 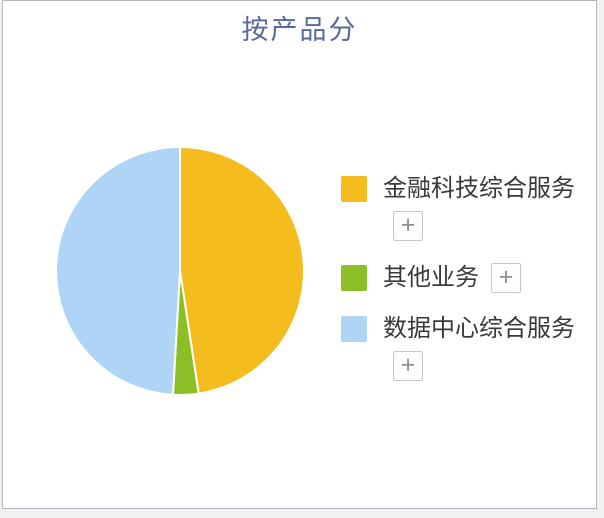 What do you see at coordinates (408, 366) in the screenshot?
I see `expand-button-data-center: +` at bounding box center [408, 366].